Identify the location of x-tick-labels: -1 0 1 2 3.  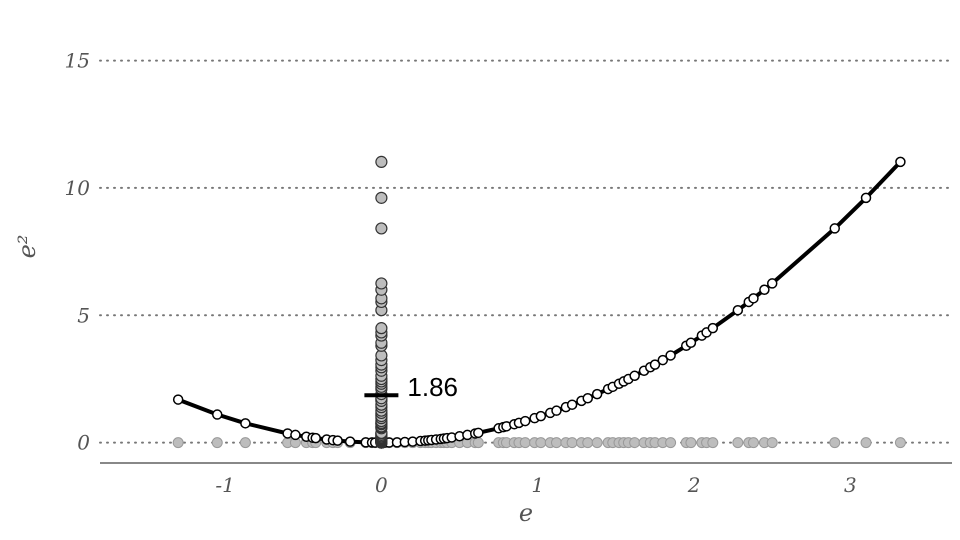
(535, 485).